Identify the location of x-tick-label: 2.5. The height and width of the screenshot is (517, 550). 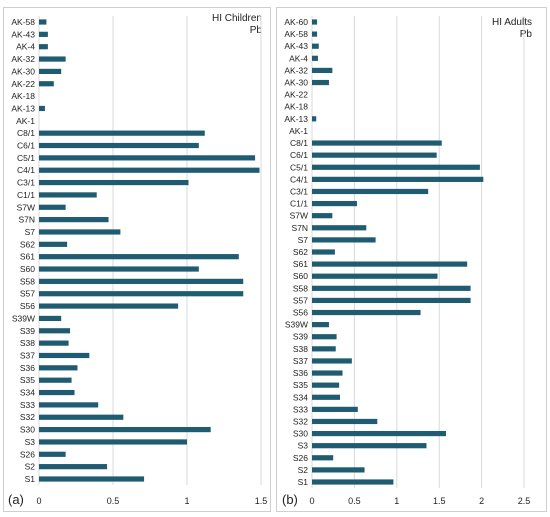
(524, 501).